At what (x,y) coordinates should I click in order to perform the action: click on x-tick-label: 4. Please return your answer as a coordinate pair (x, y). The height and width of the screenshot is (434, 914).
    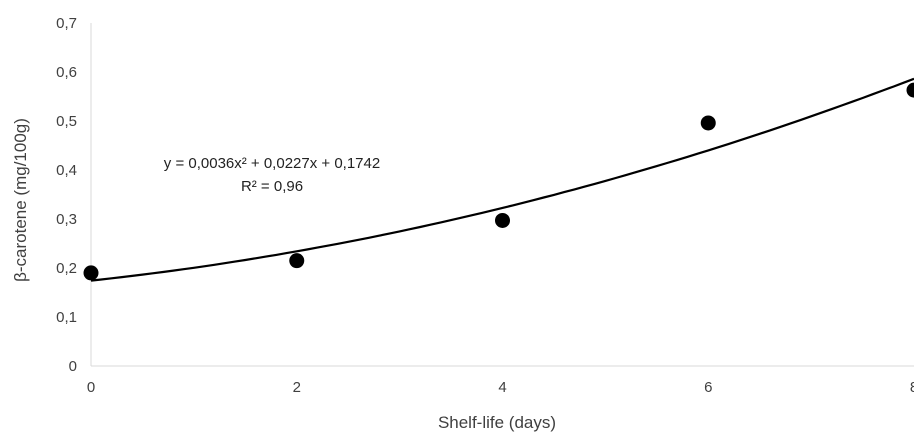
    Looking at the image, I should click on (502, 387).